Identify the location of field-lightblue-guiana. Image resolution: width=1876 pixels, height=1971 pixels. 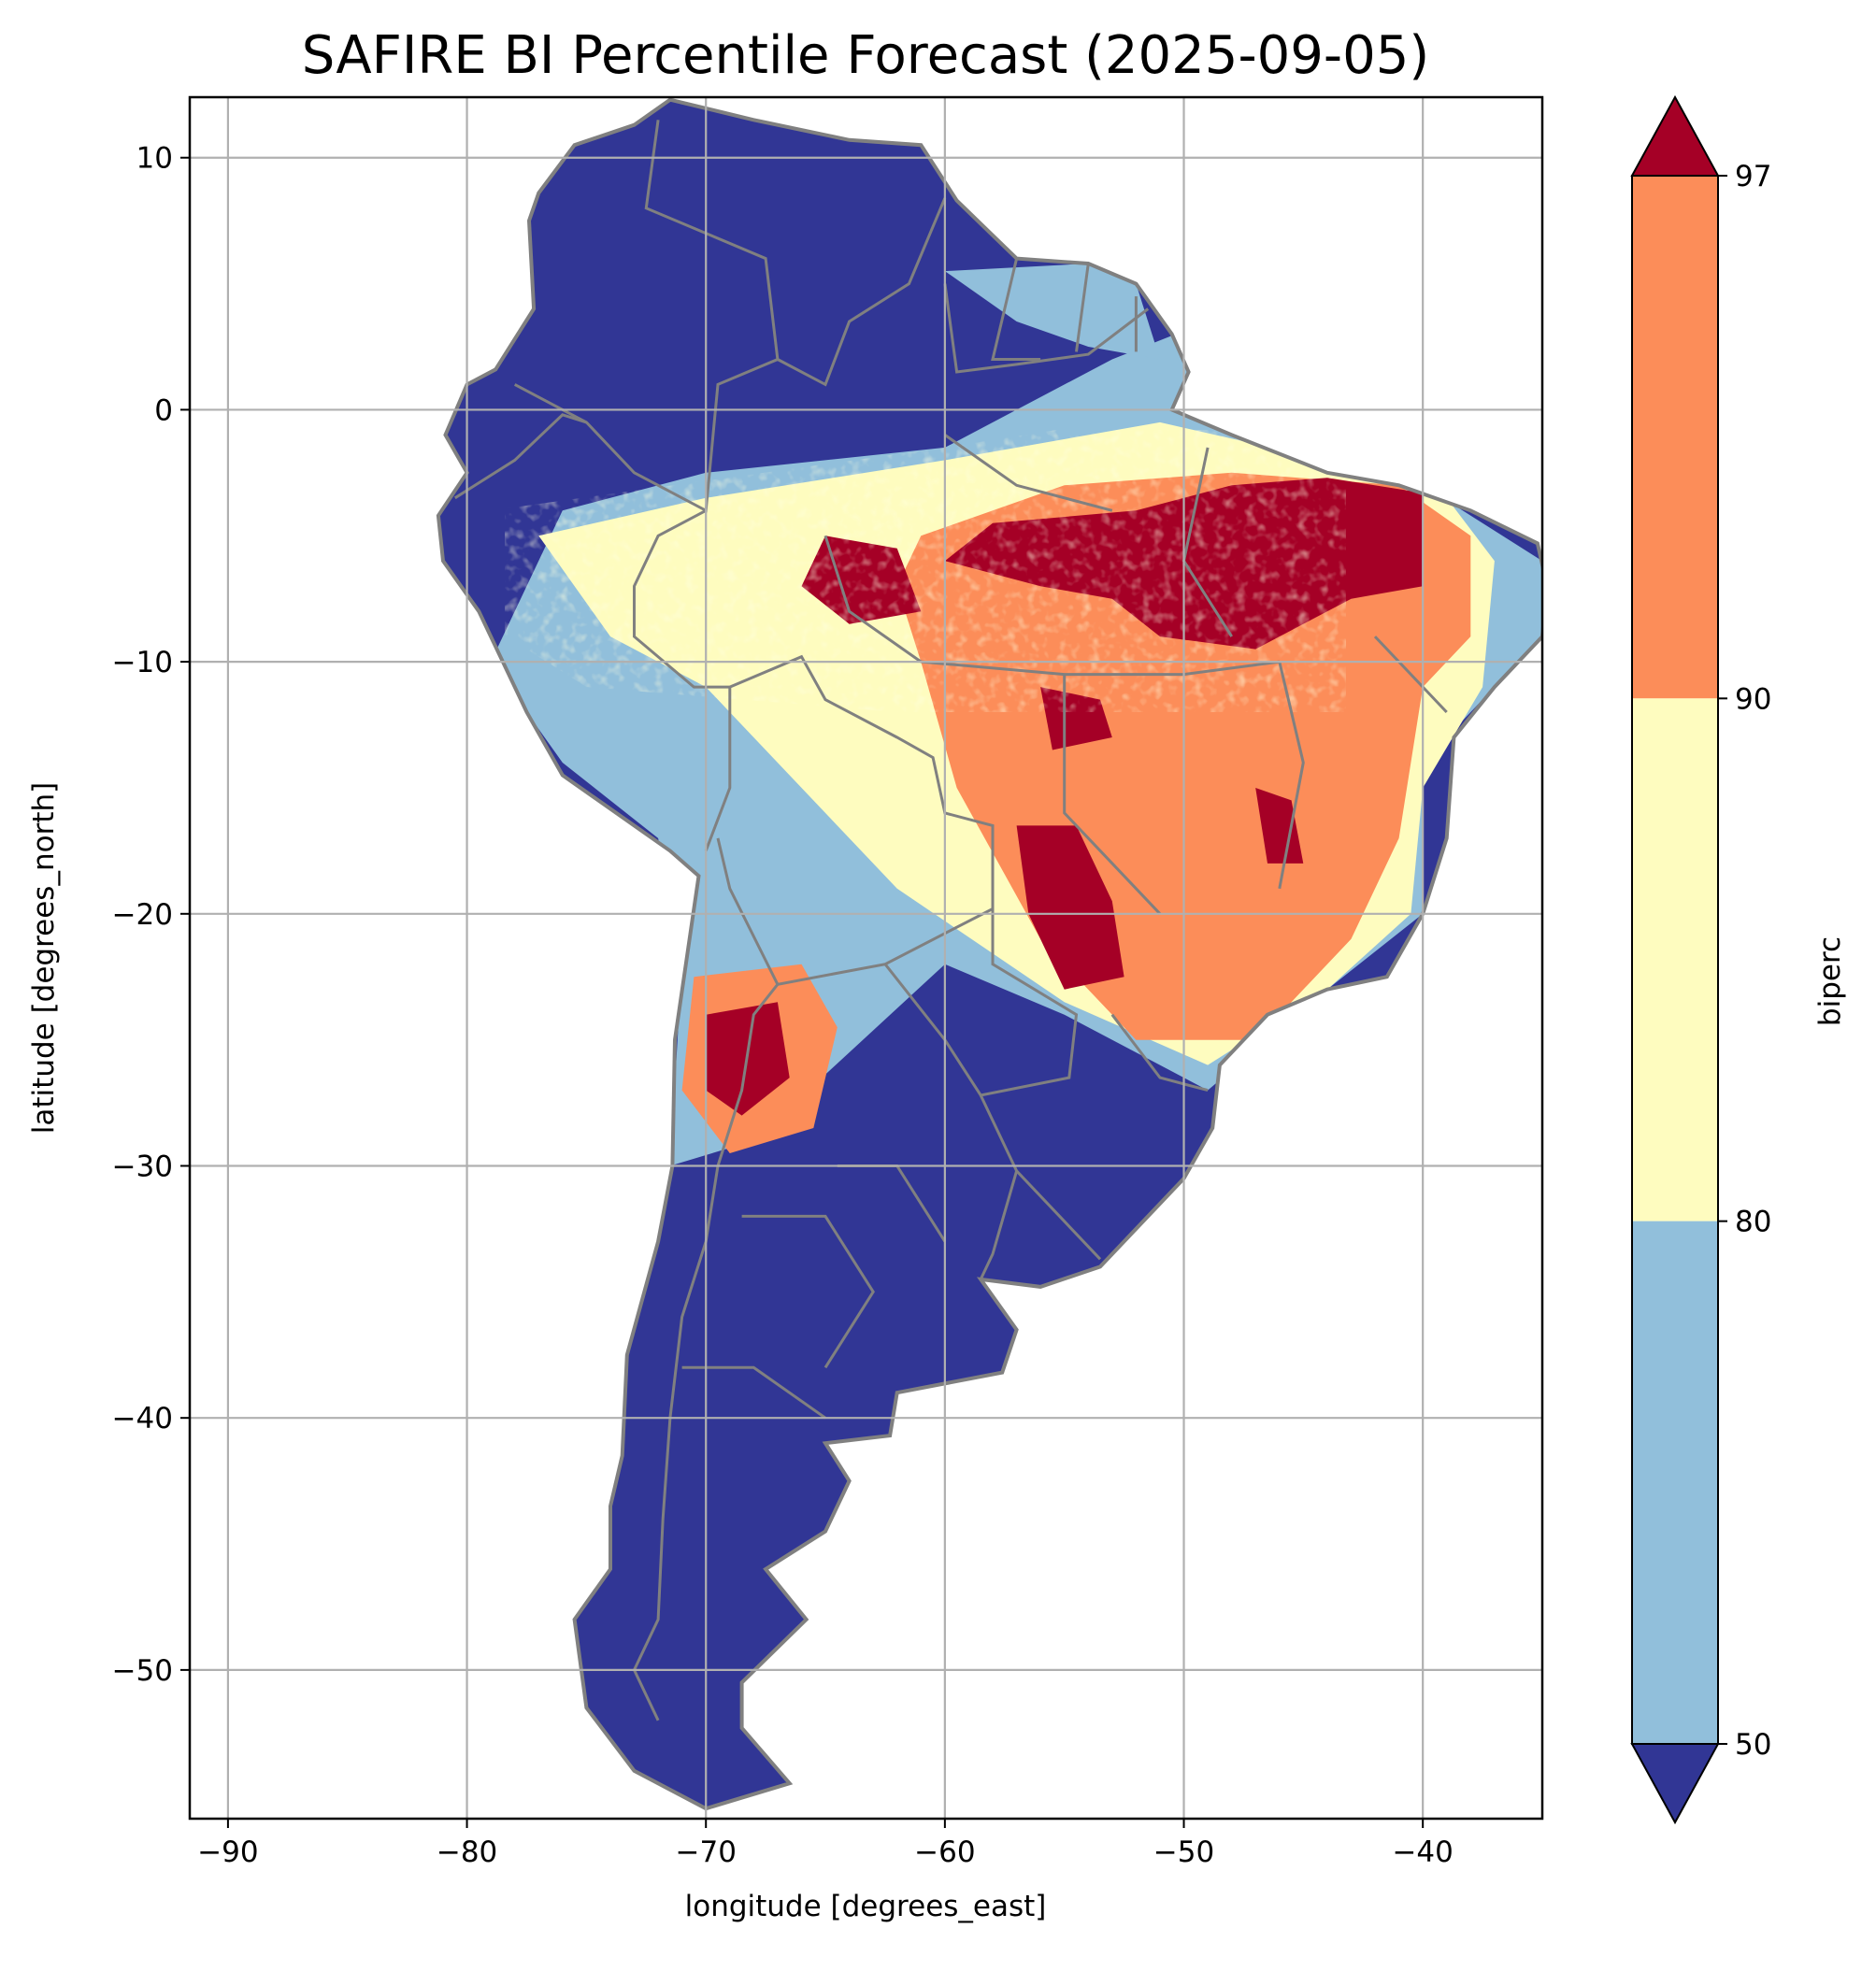
(1052, 312).